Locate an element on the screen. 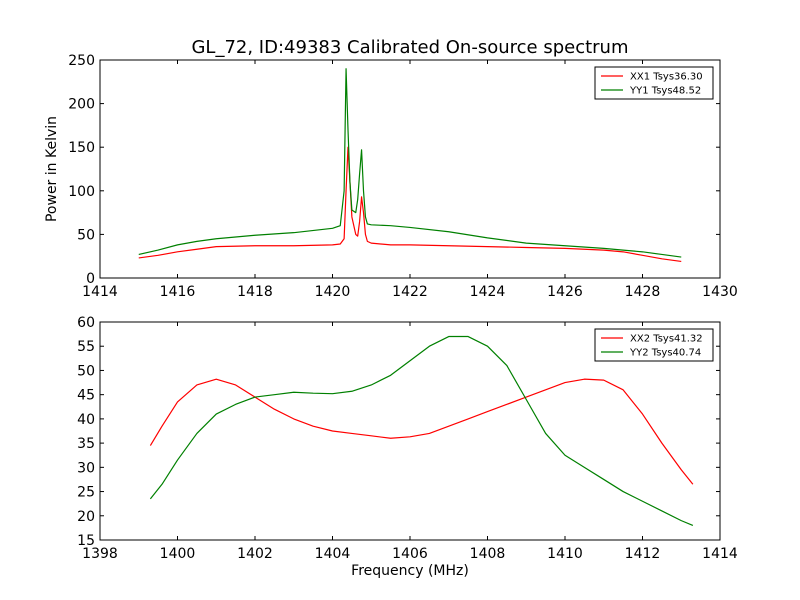  x-tick-label: 1426 is located at coordinates (565, 292).